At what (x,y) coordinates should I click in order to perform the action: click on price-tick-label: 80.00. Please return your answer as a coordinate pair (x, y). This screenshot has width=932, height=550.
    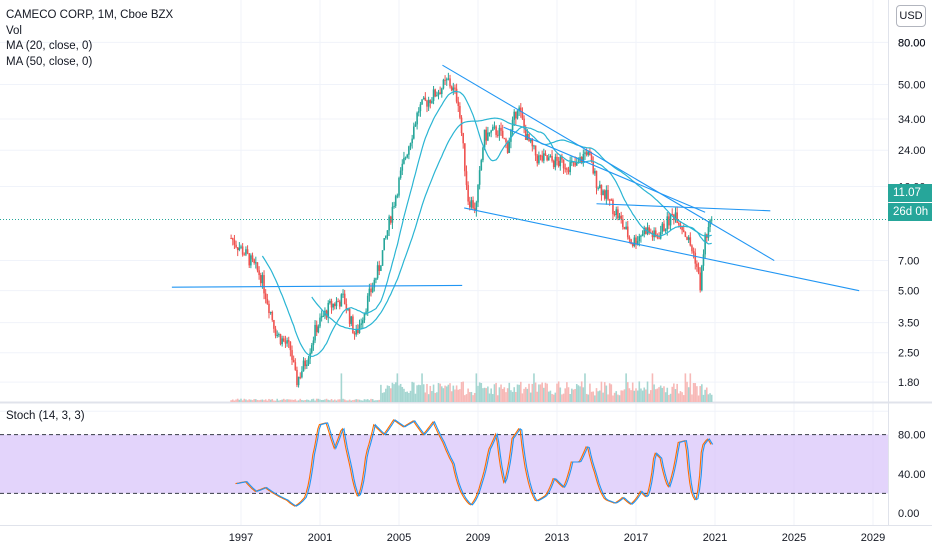
    Looking at the image, I should click on (912, 43).